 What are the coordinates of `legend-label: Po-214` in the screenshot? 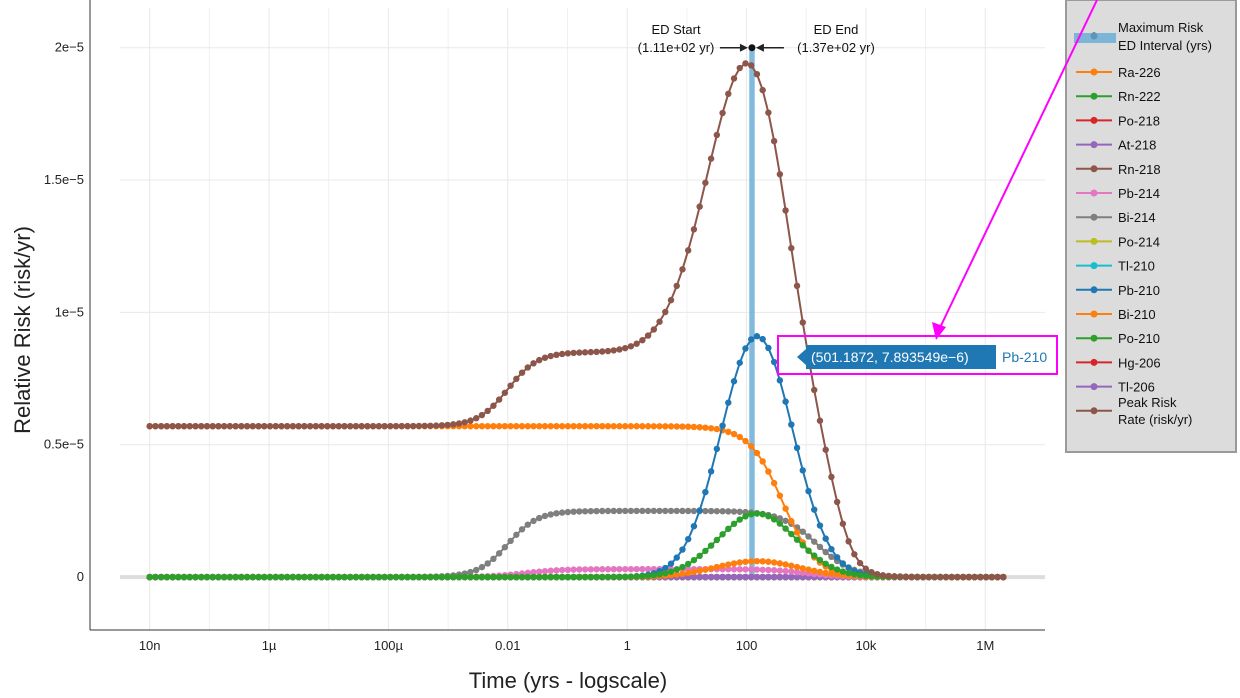 It's located at (1139, 241).